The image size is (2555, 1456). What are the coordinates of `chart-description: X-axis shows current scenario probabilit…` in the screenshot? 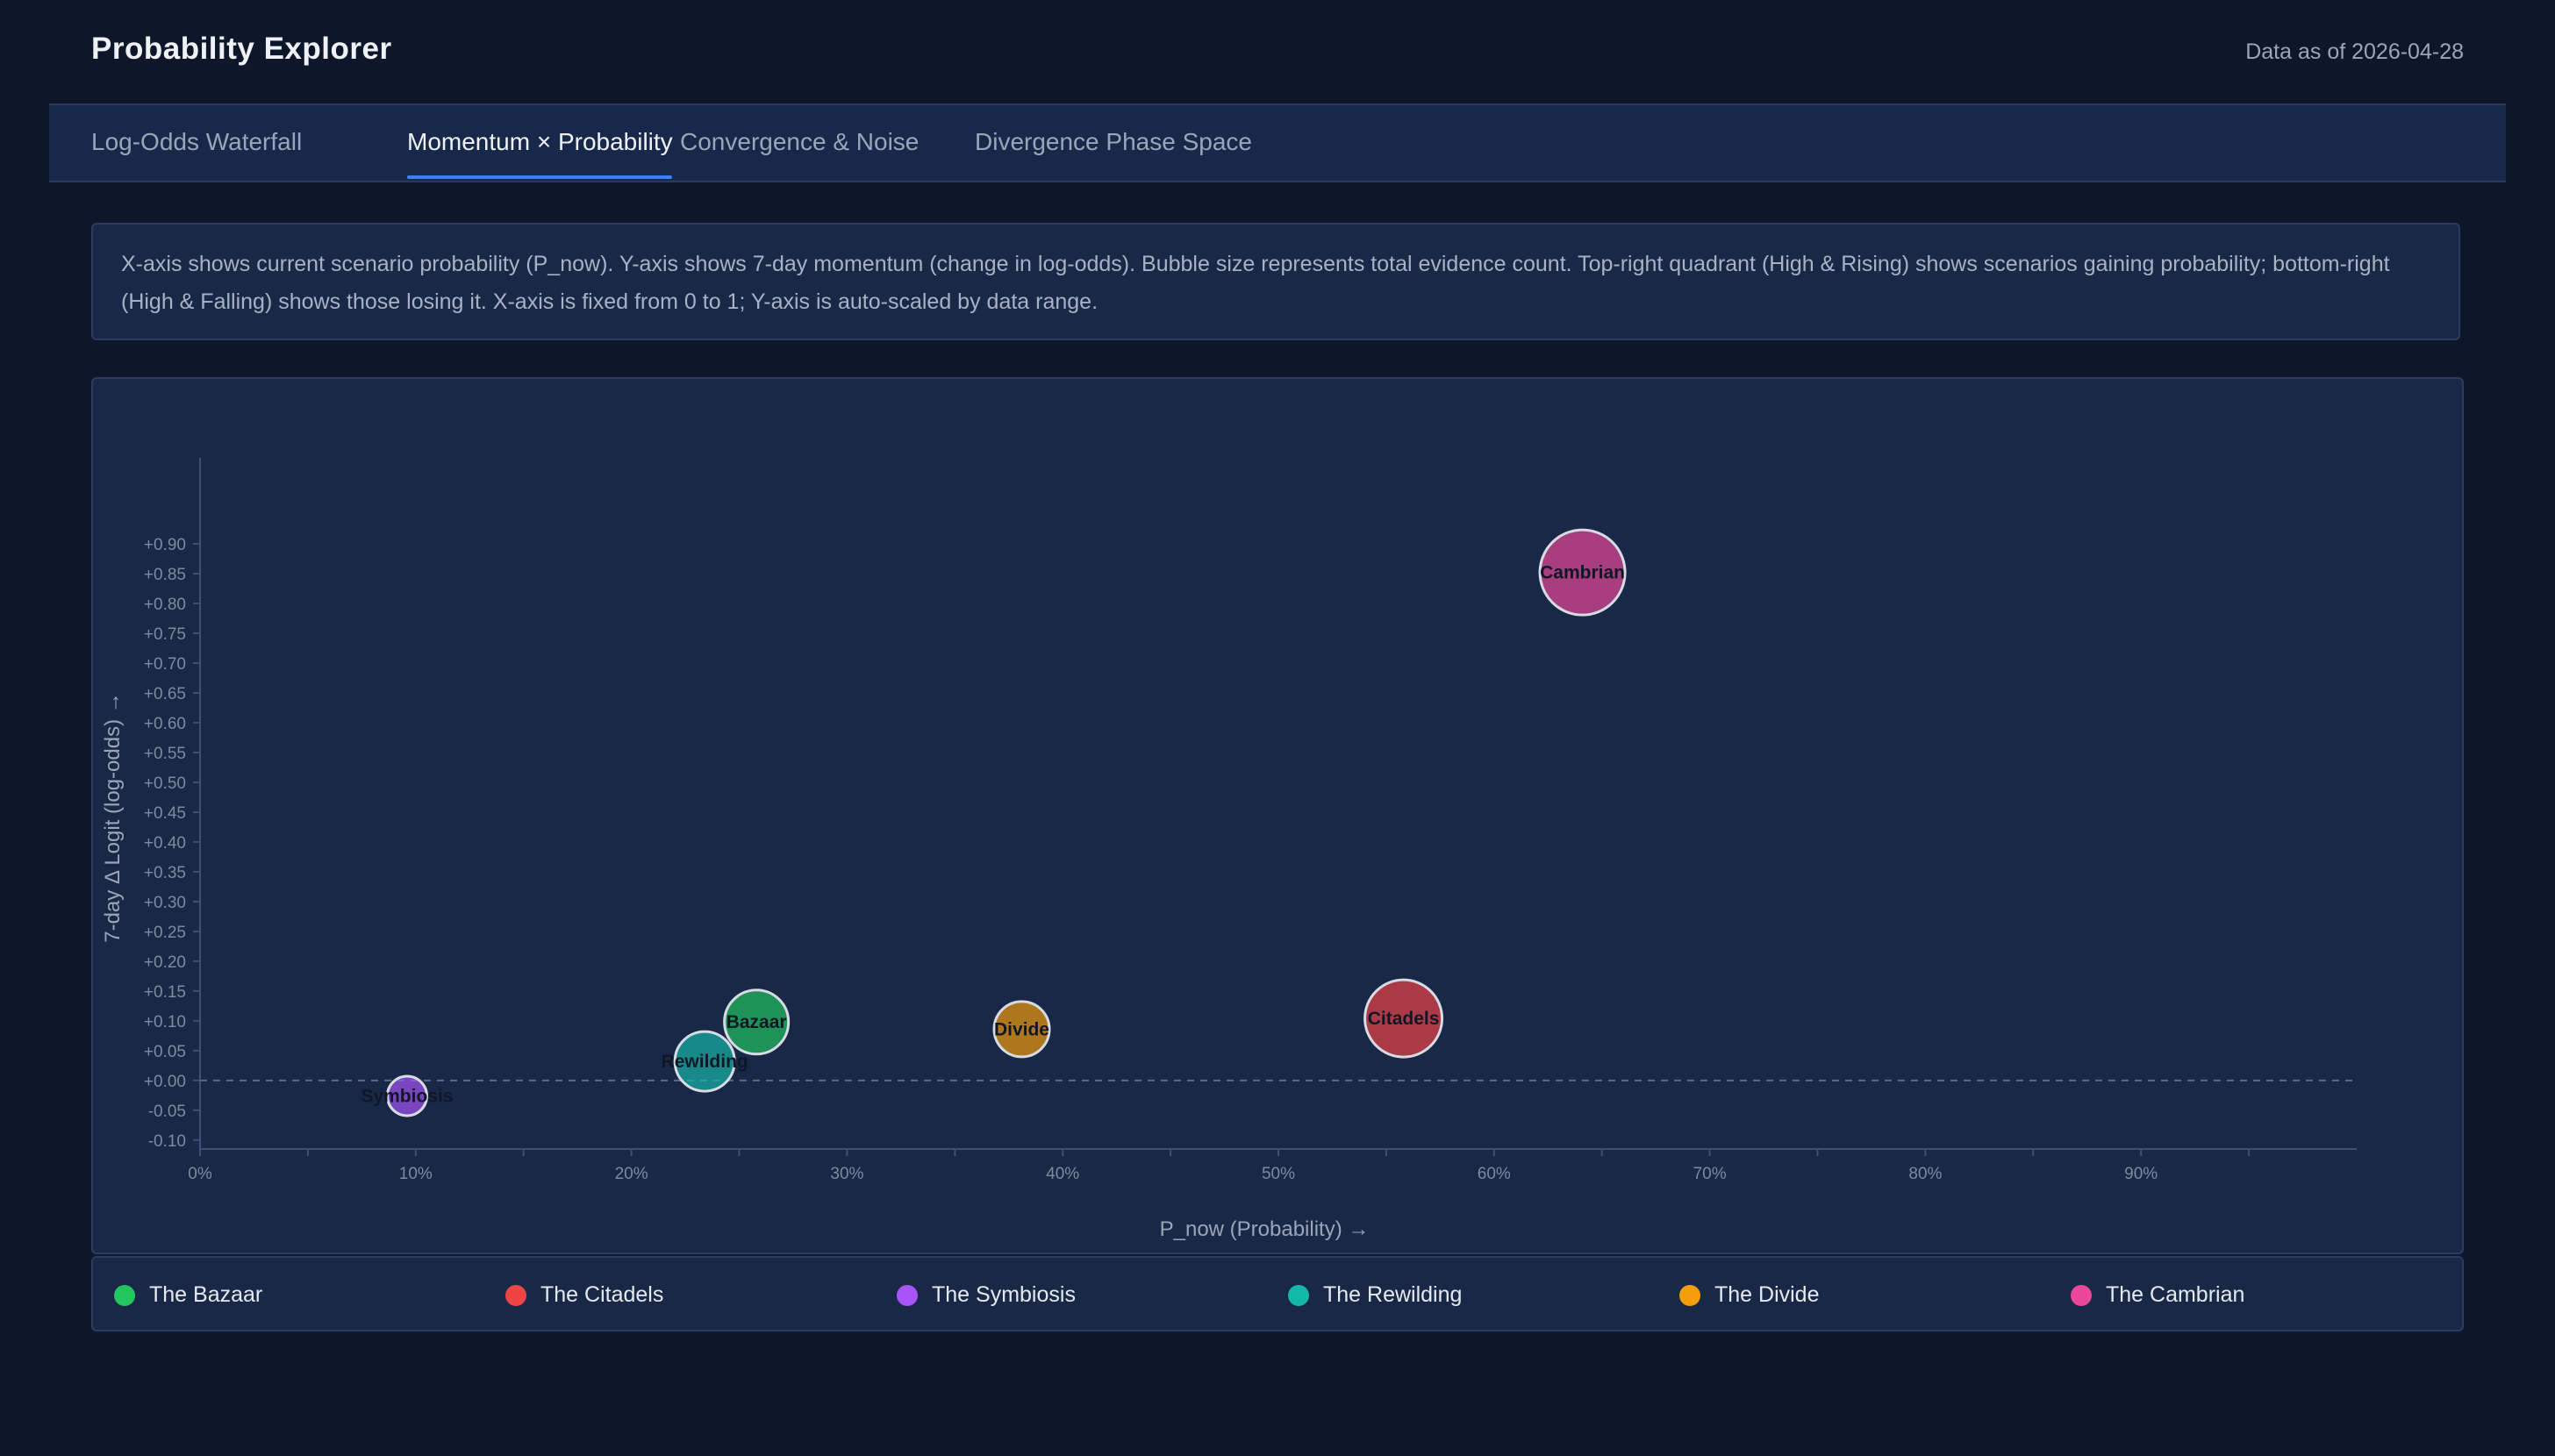 It's located at (1275, 281).